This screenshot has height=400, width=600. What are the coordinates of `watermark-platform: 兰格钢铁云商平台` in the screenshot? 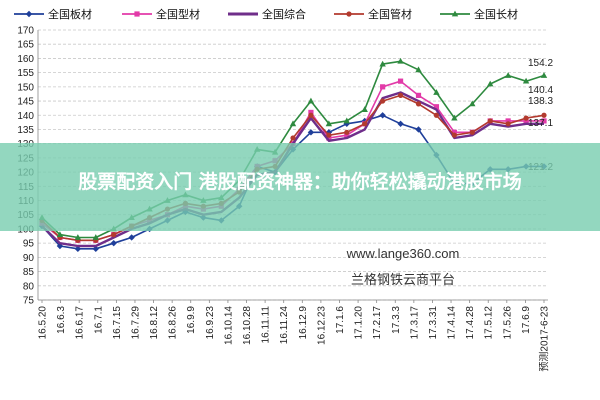 It's located at (403, 279).